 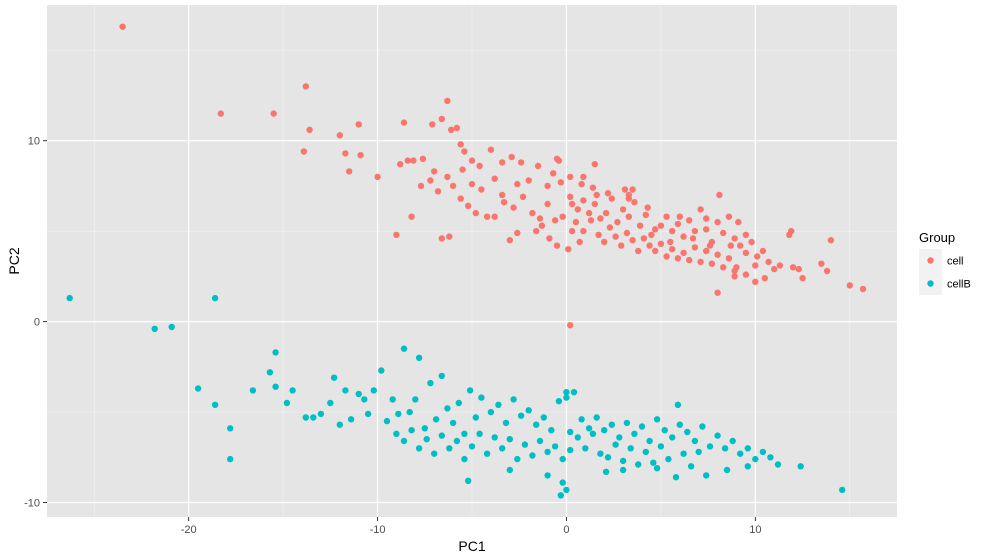 I want to click on legend-label-cellb: cellB, so click(x=959, y=285).